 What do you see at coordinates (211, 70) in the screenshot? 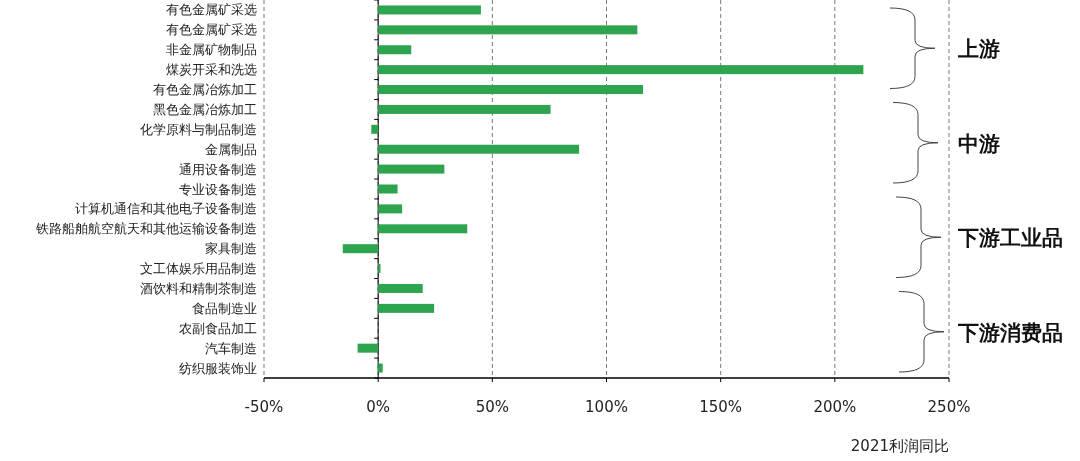
I see `y-tick-label: 煤炭开采和洗选` at bounding box center [211, 70].